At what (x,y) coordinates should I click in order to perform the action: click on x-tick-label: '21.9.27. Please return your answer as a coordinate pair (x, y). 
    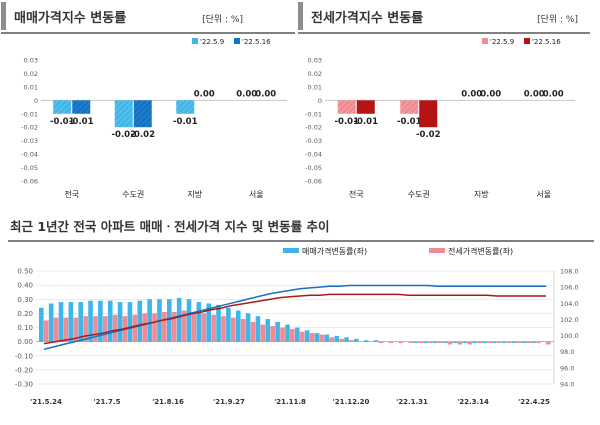
    Looking at the image, I should click on (229, 402).